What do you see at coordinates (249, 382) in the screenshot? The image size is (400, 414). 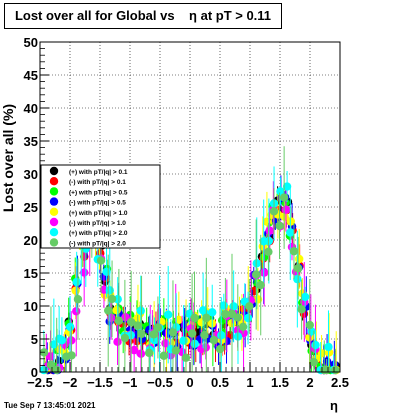 I see `x-tick-label: 1` at bounding box center [249, 382].